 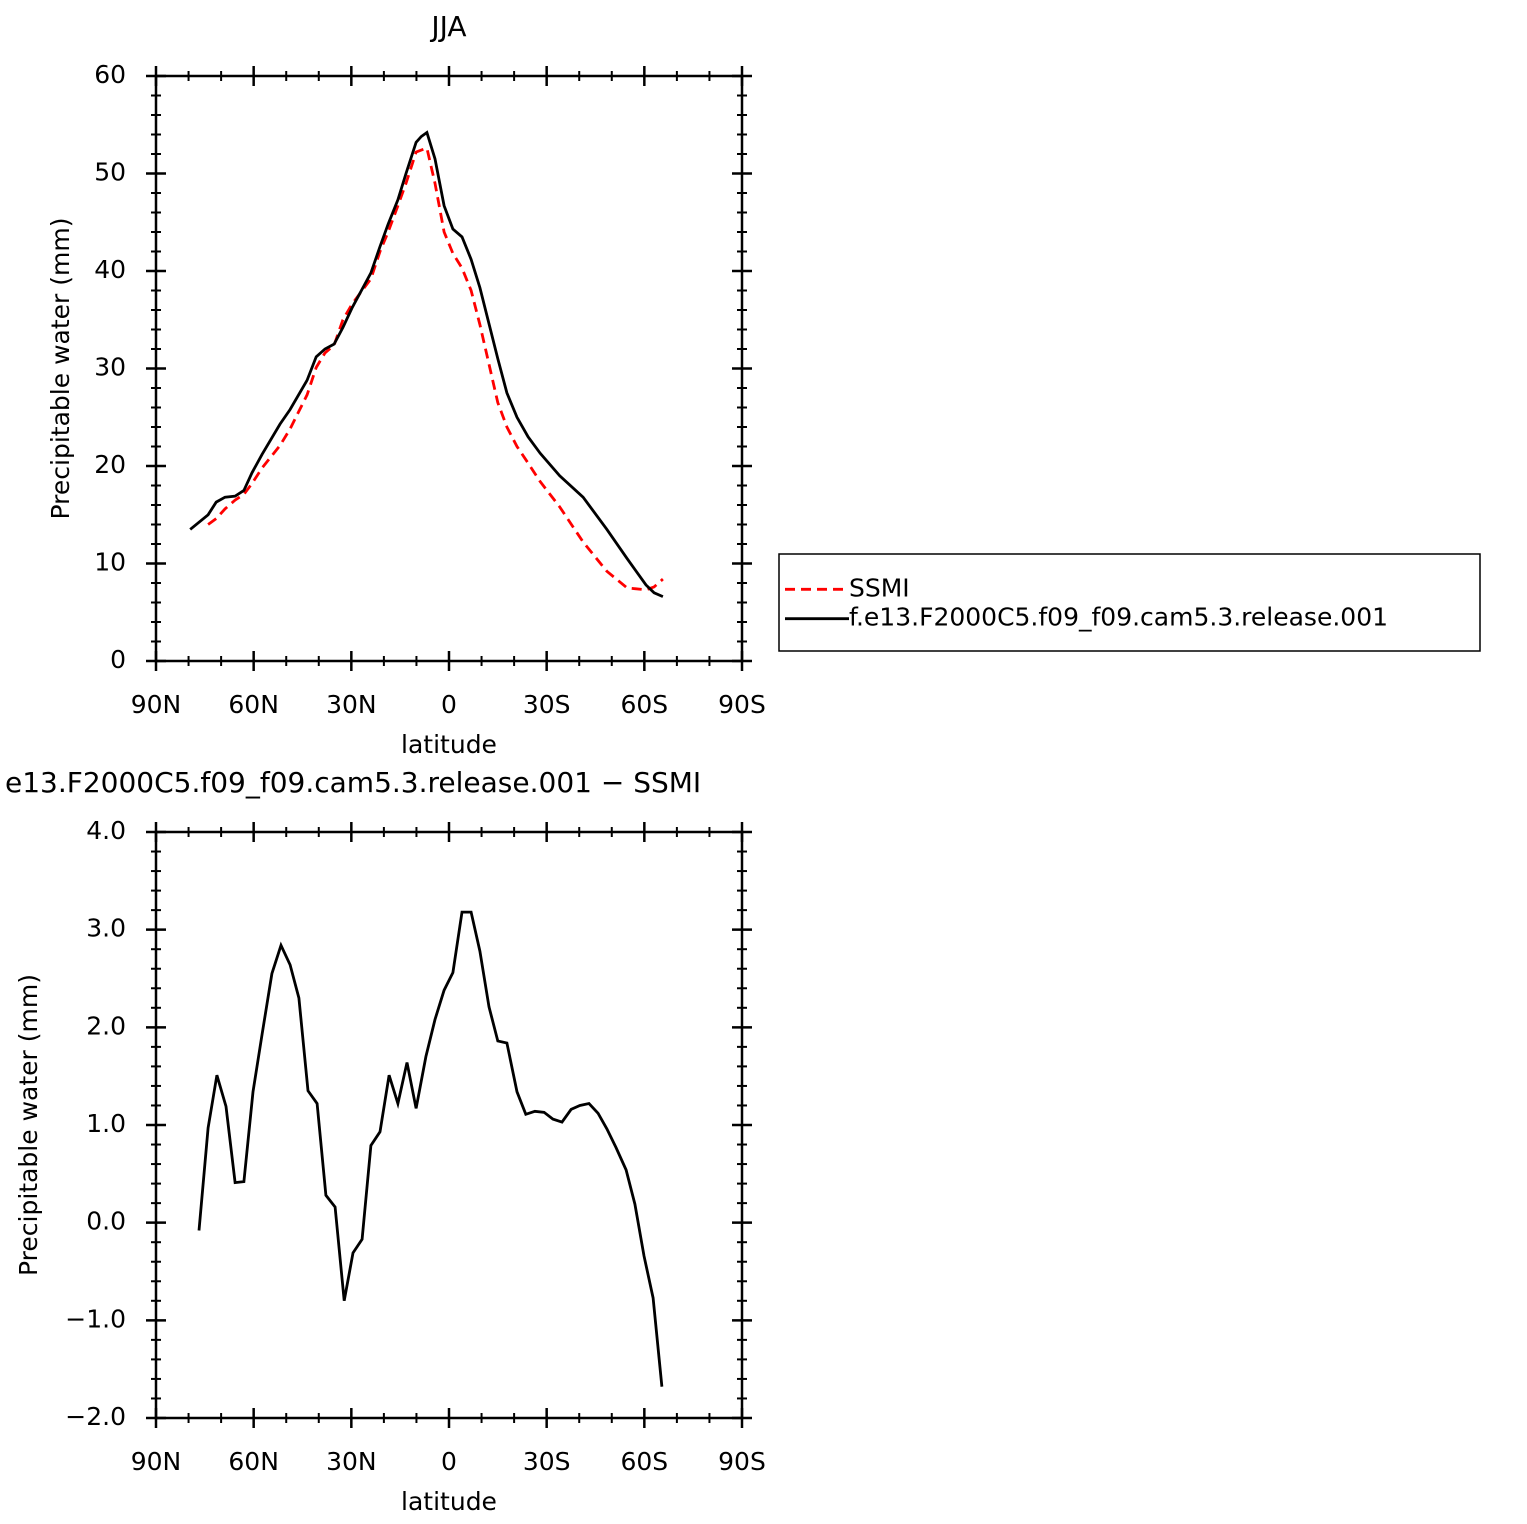 What do you see at coordinates (118, 659) in the screenshot?
I see `y-tick-label: 0` at bounding box center [118, 659].